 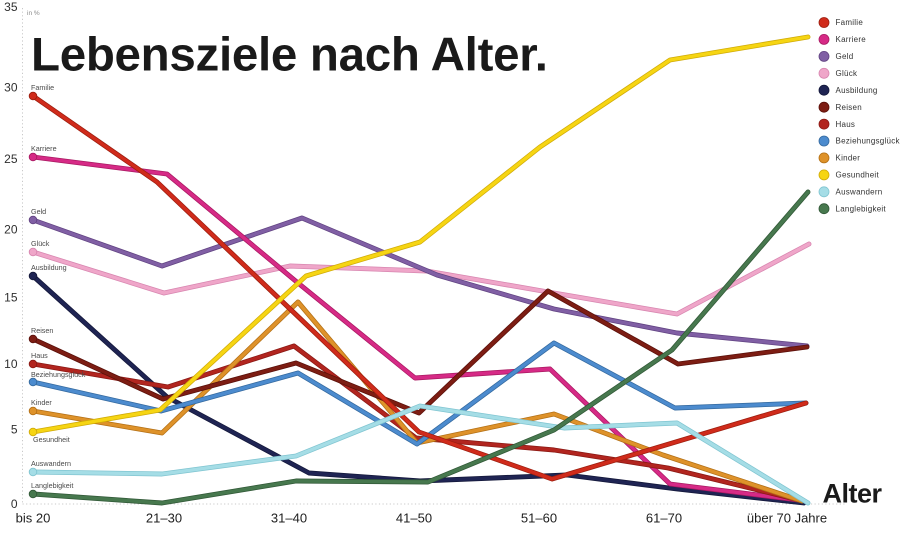 What do you see at coordinates (33, 13) in the screenshot?
I see `svg-text: in %` at bounding box center [33, 13].